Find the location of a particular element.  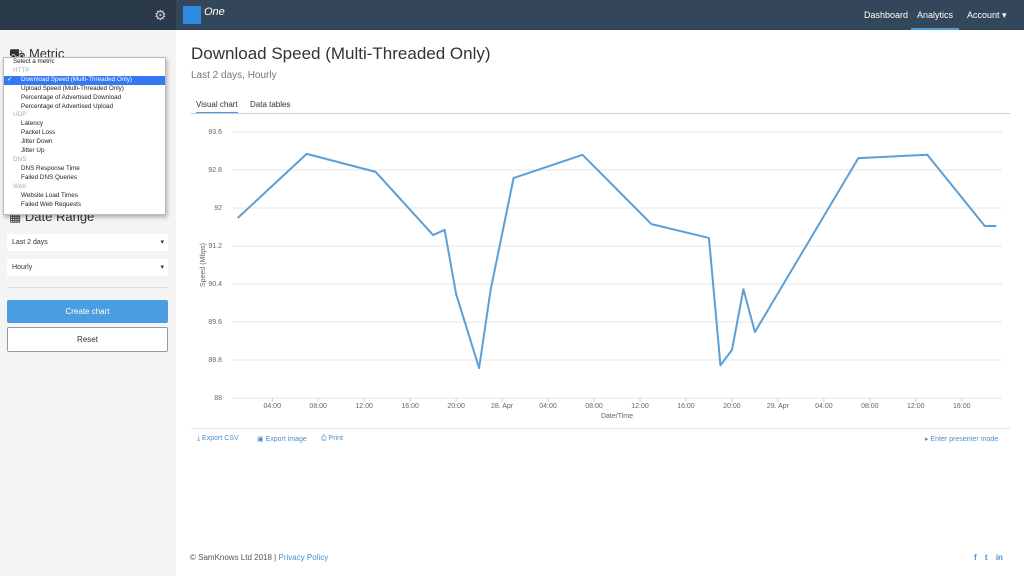

dropdown-option: Packet Loss is located at coordinates (38, 133).